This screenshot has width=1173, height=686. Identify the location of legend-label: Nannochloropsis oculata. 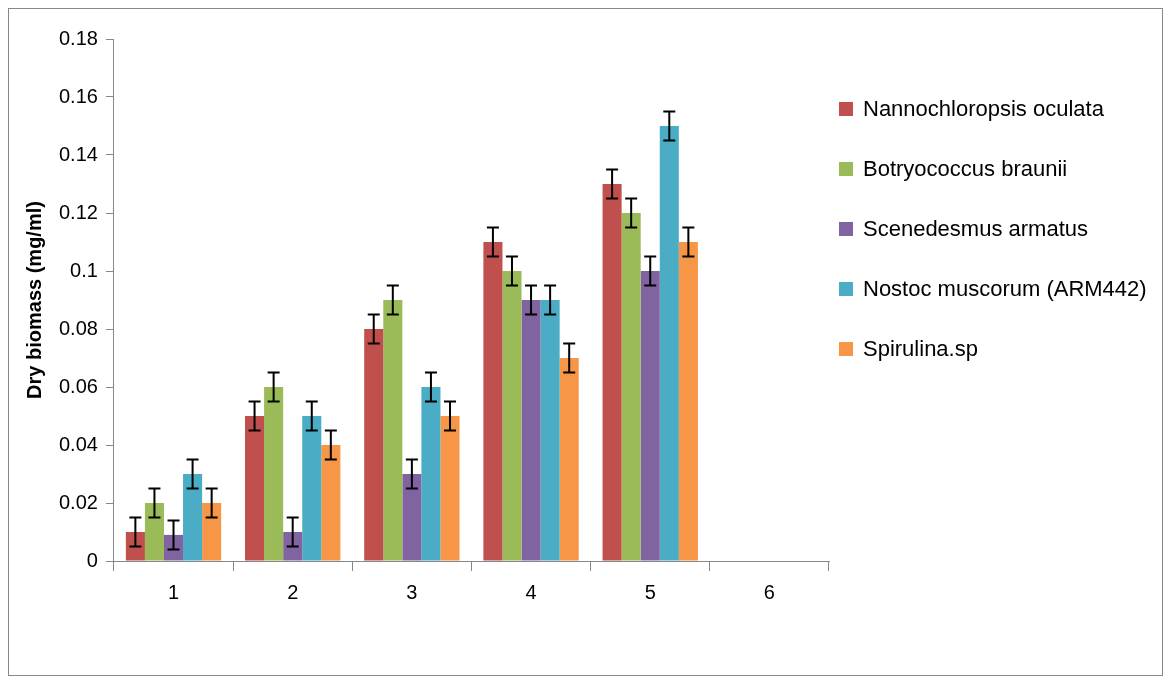
(984, 109).